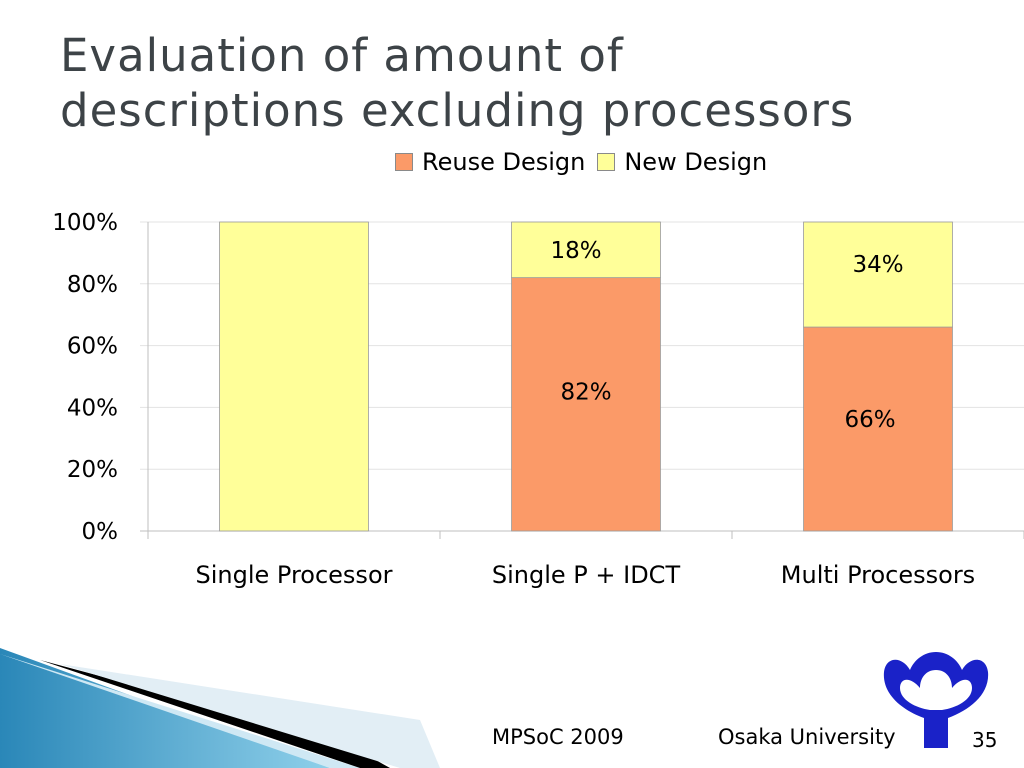 The height and width of the screenshot is (768, 1024). What do you see at coordinates (92, 285) in the screenshot?
I see `y-tick-label: 80%` at bounding box center [92, 285].